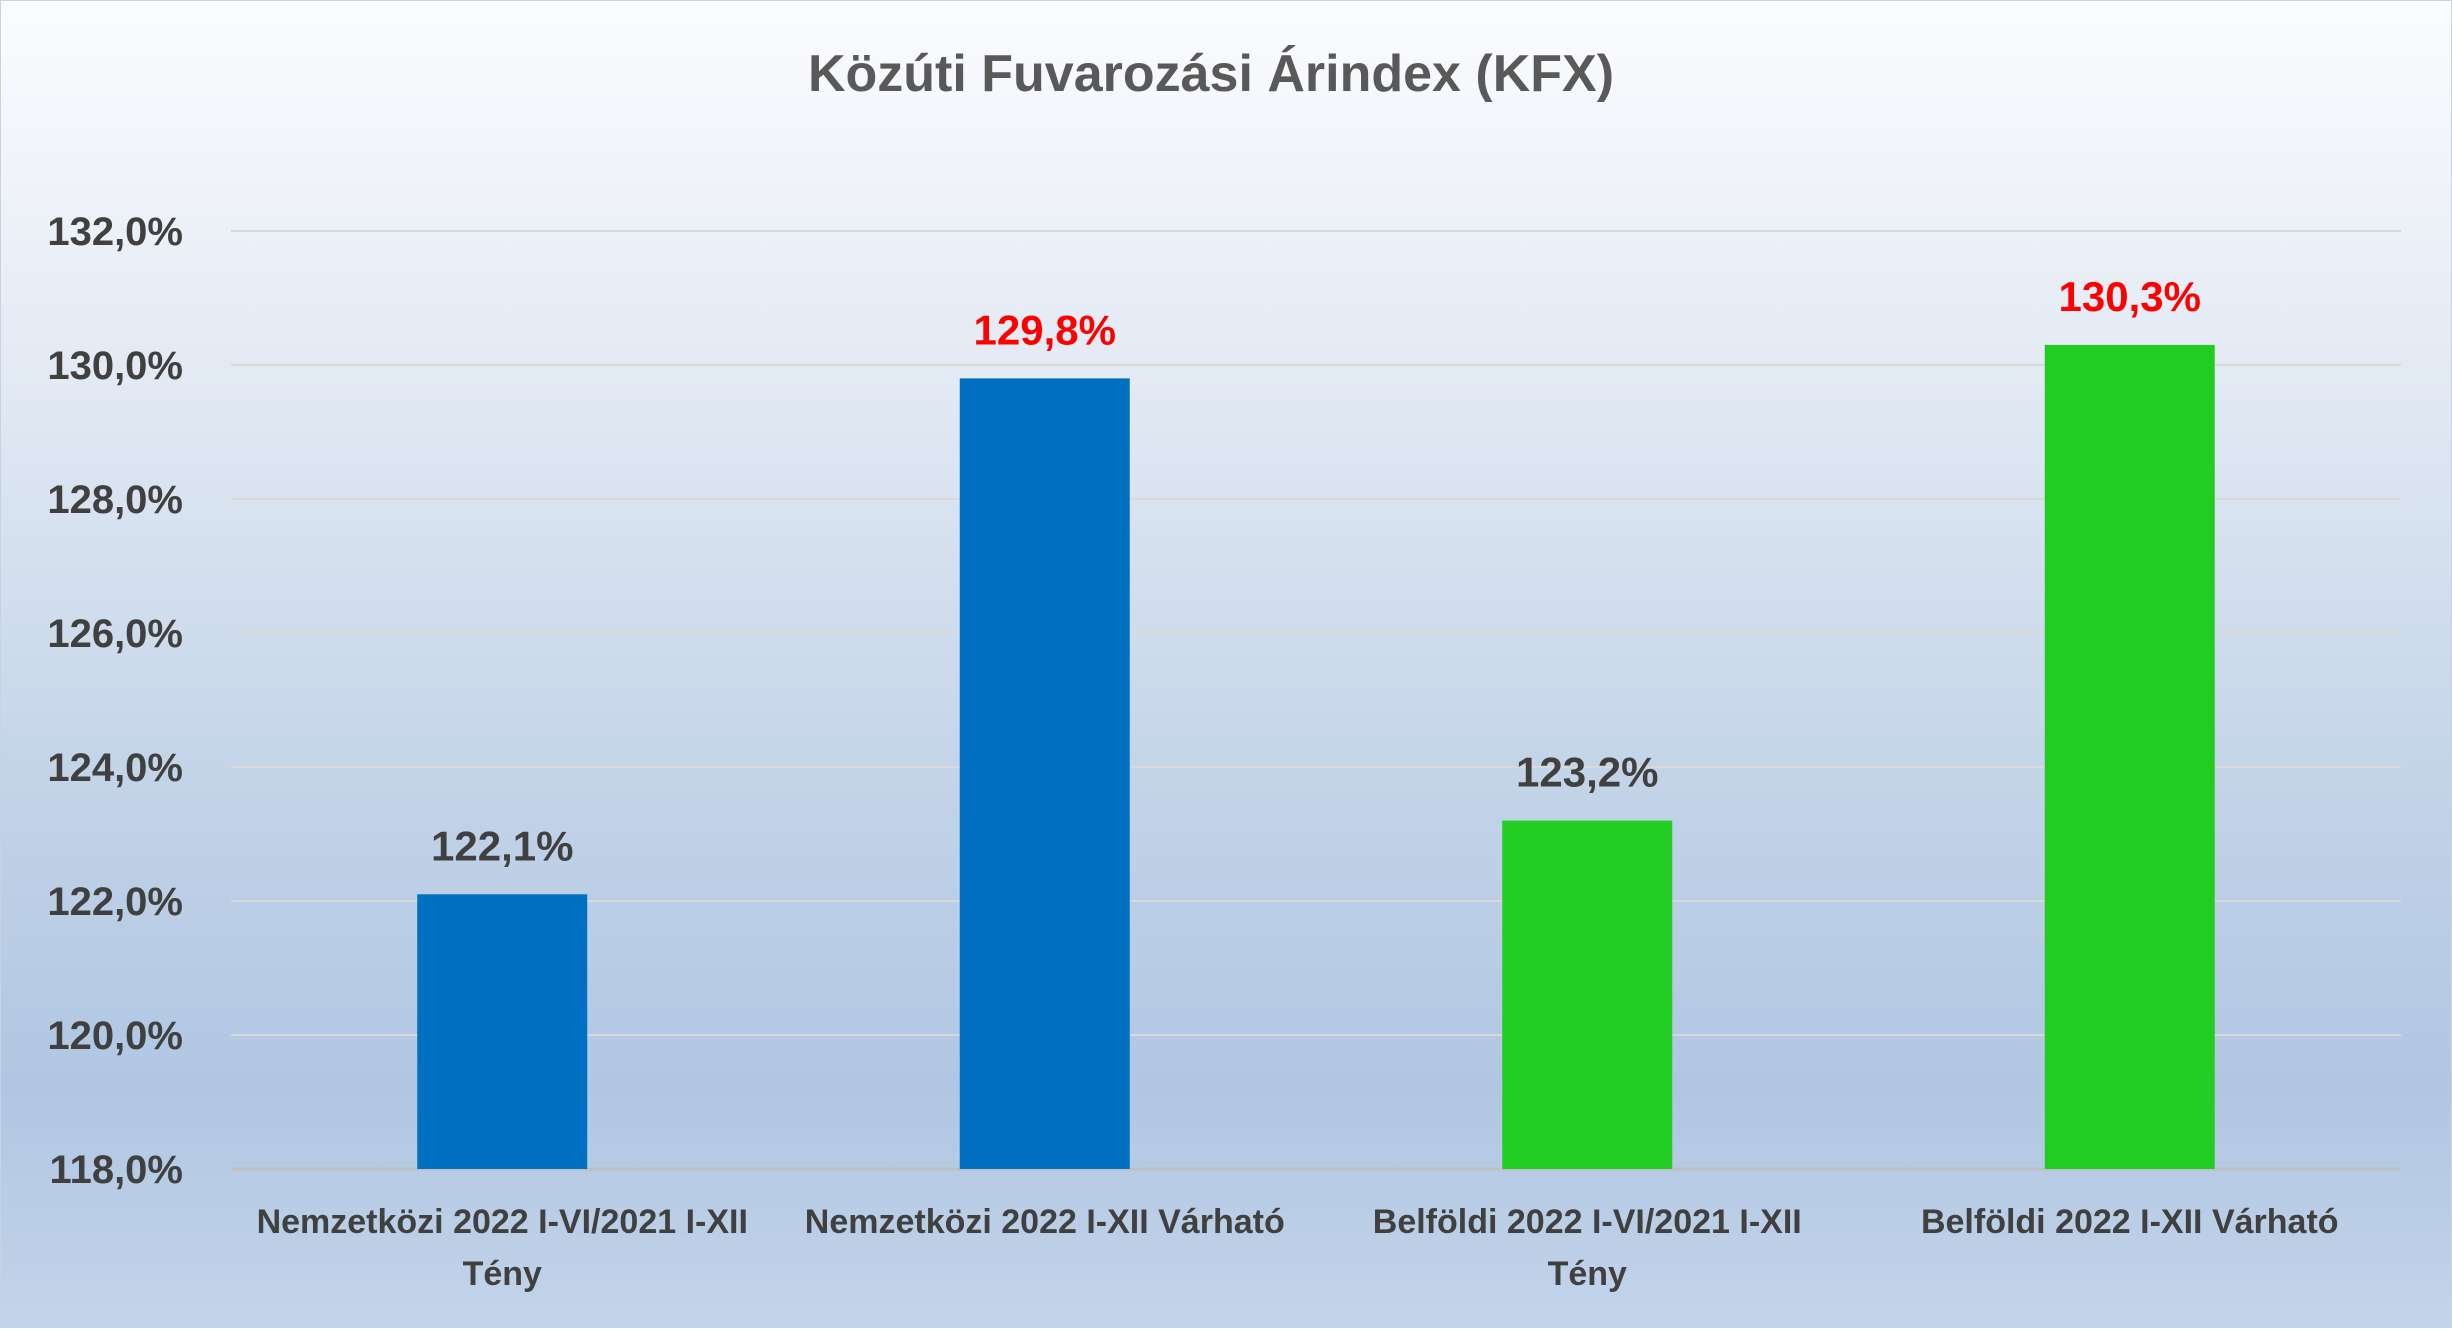 This screenshot has height=1329, width=2452. I want to click on x-category-label: Nemzetközi 2022 I-VI/2021 I-XII, so click(502, 1222).